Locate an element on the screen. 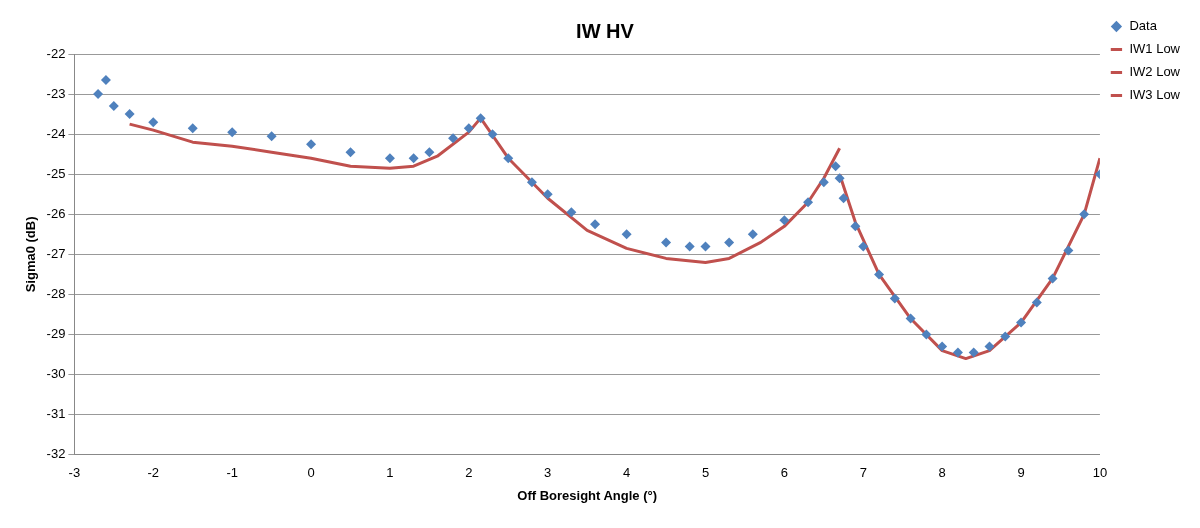 The width and height of the screenshot is (1200, 528). legend-label: IW3 Low is located at coordinates (1155, 95).